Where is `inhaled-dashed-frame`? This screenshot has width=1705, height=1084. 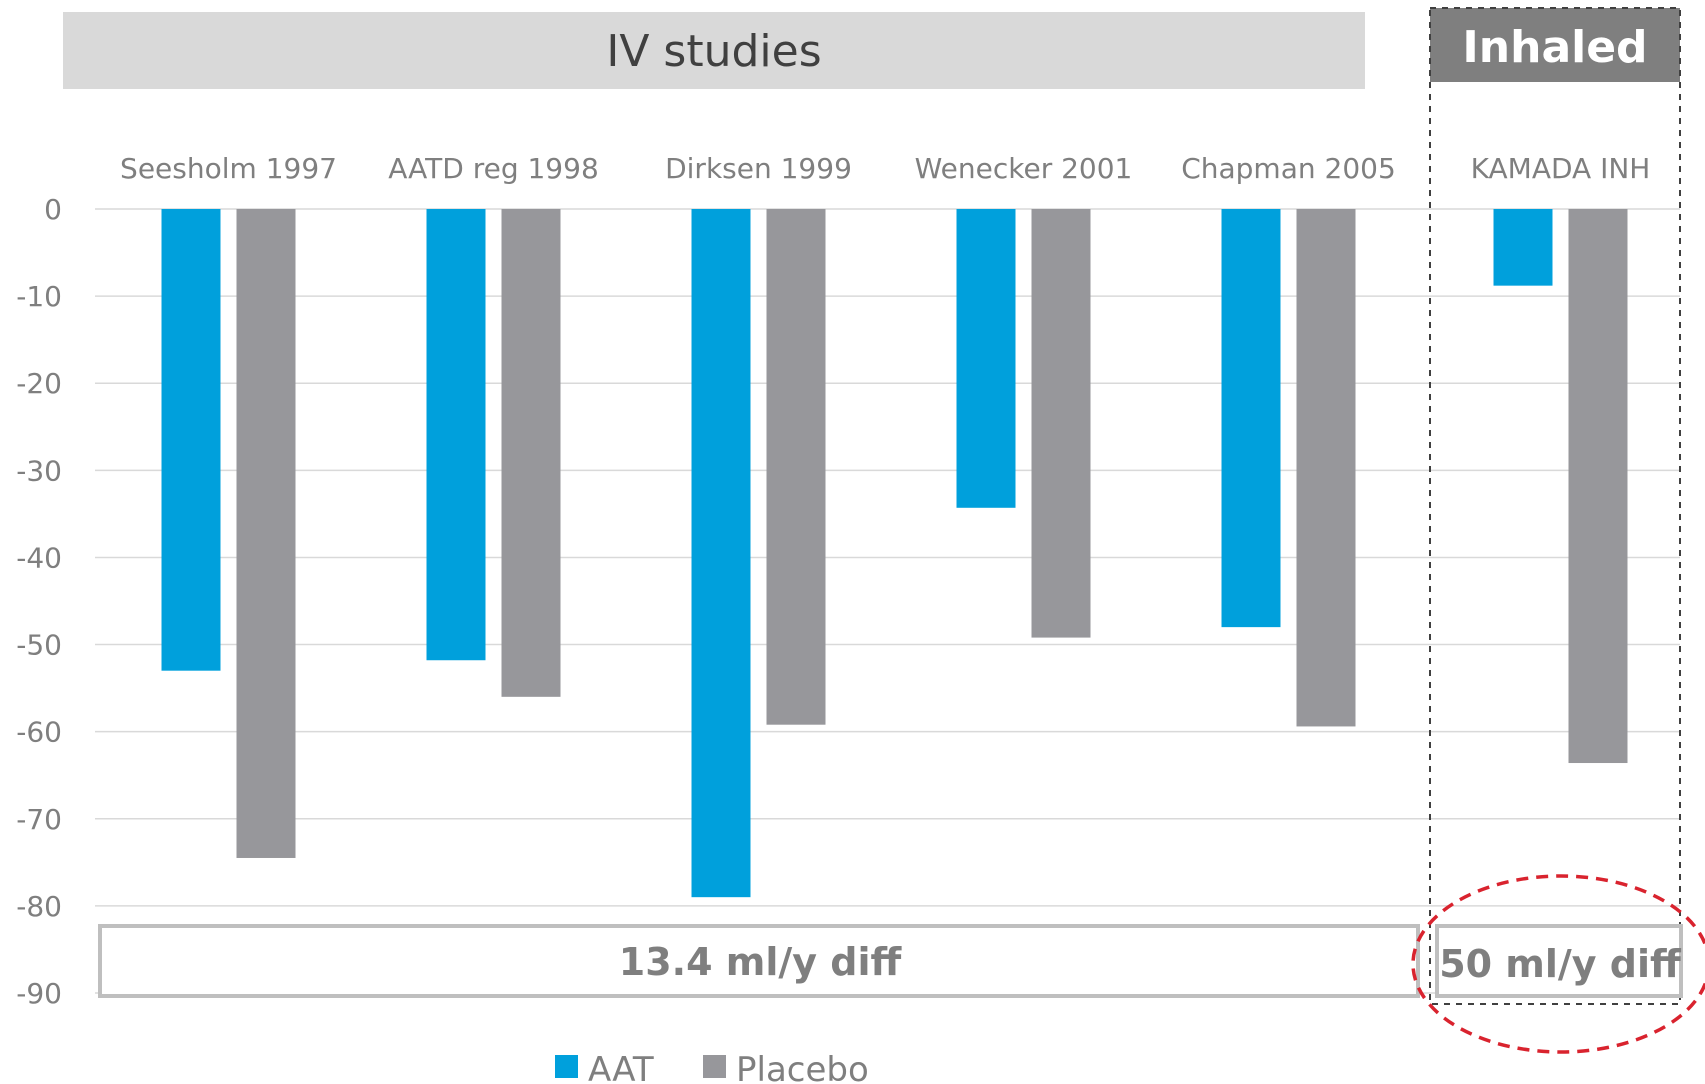 inhaled-dashed-frame is located at coordinates (1555, 506).